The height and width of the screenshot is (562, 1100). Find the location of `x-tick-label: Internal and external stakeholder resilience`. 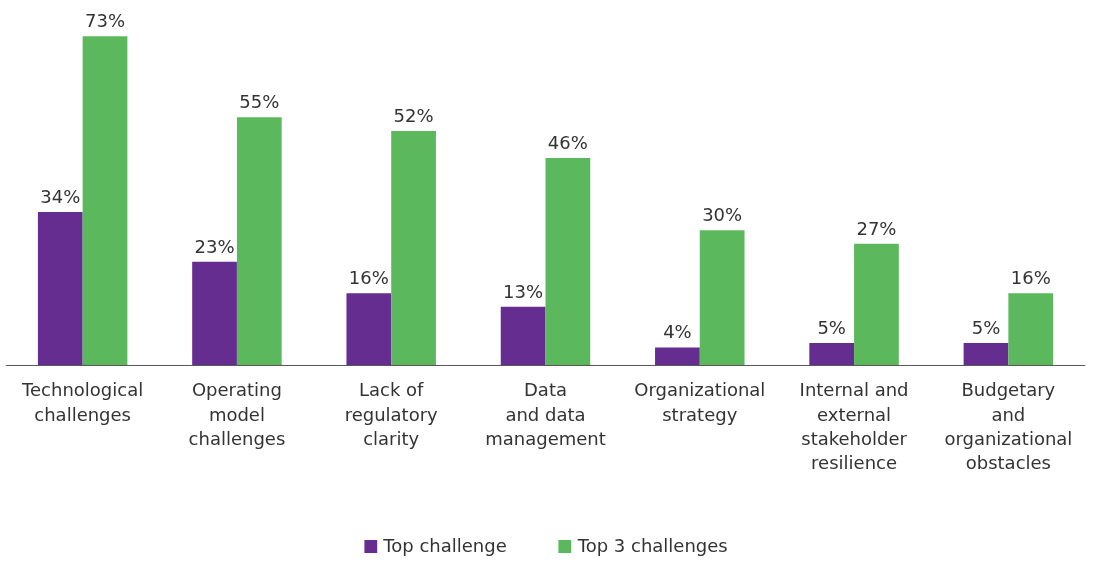

x-tick-label: Internal and external stakeholder resilience is located at coordinates (854, 426).